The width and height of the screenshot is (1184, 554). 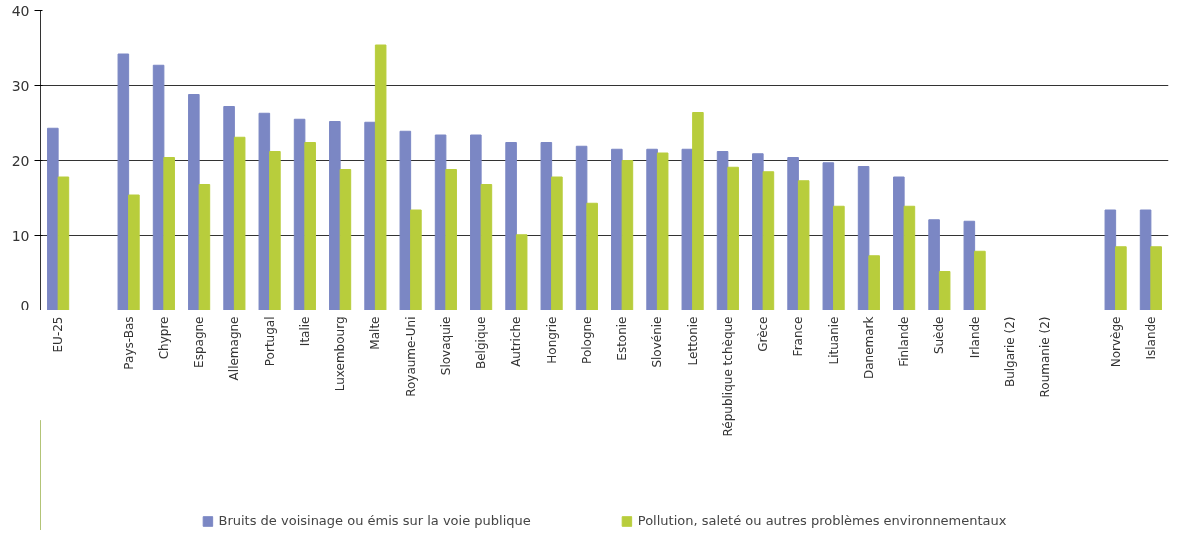 I want to click on y-tick-label: 10, so click(x=20, y=235).